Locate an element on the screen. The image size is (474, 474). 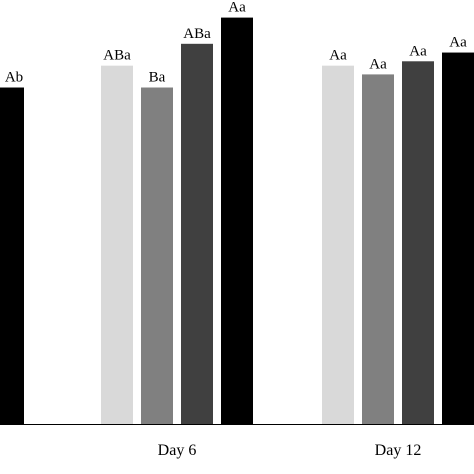
bar-g1-b1 is located at coordinates (157, 255).